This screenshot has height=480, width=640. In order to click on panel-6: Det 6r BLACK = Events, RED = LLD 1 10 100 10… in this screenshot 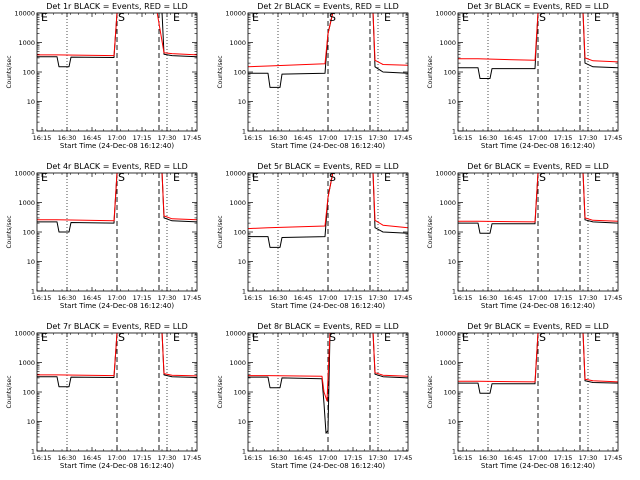, I will do `click(524, 236)`.